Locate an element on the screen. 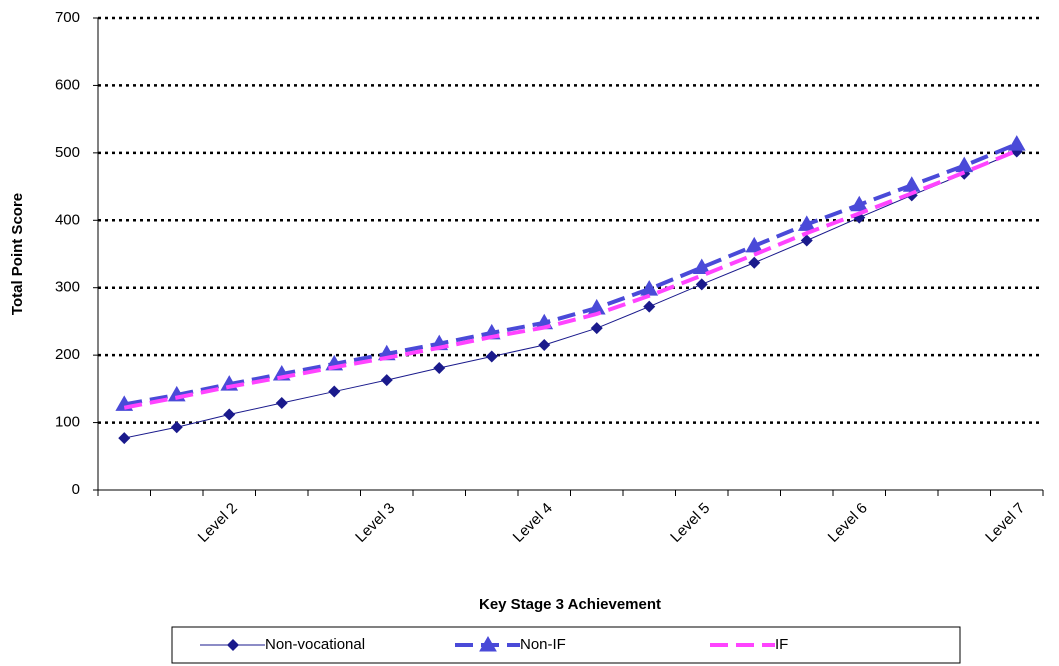 This screenshot has height=666, width=1059. x-tick-label: Level 7 is located at coordinates (1005, 523).